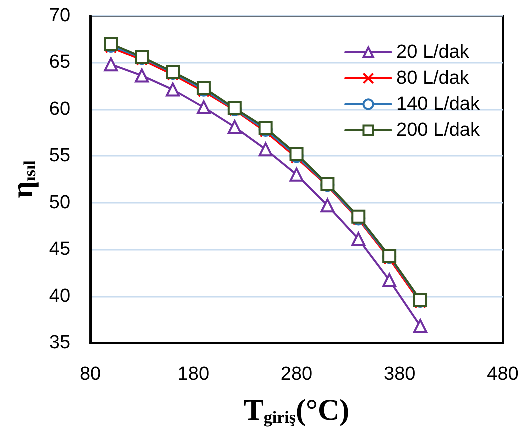 This screenshot has width=527, height=437. What do you see at coordinates (438, 130) in the screenshot?
I see `legend-label: 200 L/dak` at bounding box center [438, 130].